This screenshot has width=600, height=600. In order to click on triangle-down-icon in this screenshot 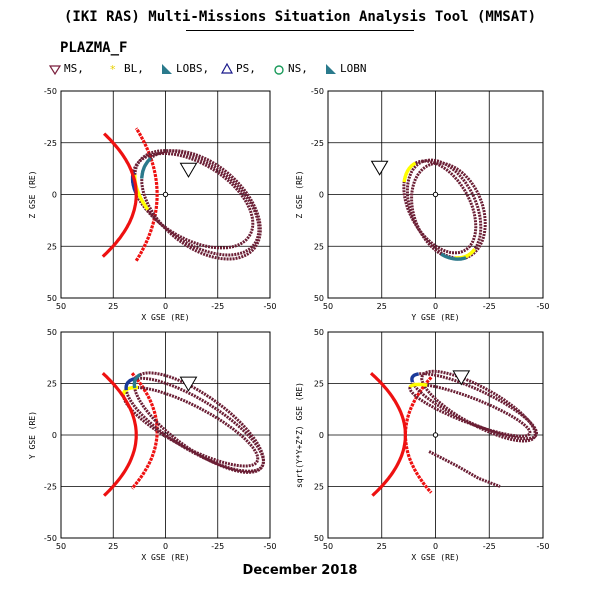, I will do `click(55, 70)`.